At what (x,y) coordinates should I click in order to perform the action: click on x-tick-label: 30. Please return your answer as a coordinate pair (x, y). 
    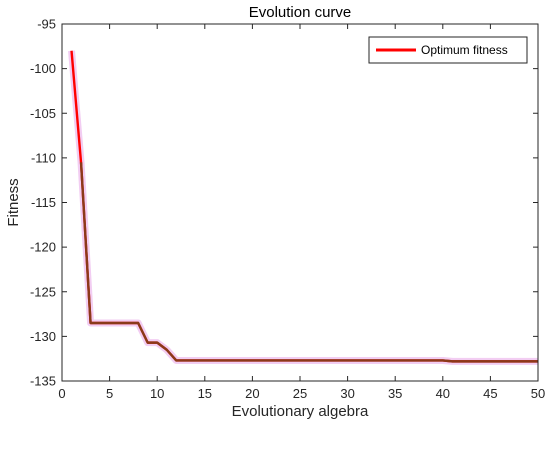
    Looking at the image, I should click on (347, 393).